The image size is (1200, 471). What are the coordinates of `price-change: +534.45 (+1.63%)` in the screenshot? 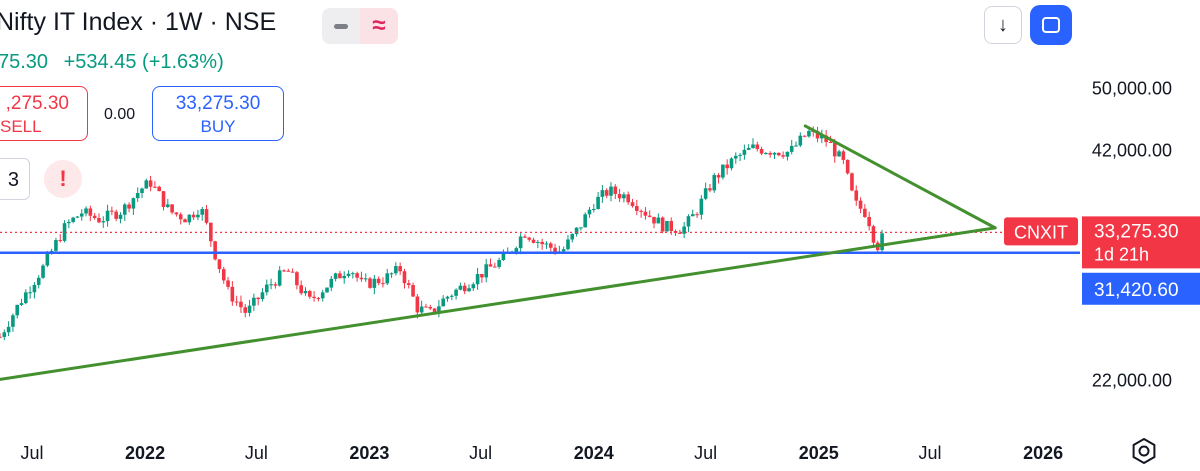 It's located at (143, 62).